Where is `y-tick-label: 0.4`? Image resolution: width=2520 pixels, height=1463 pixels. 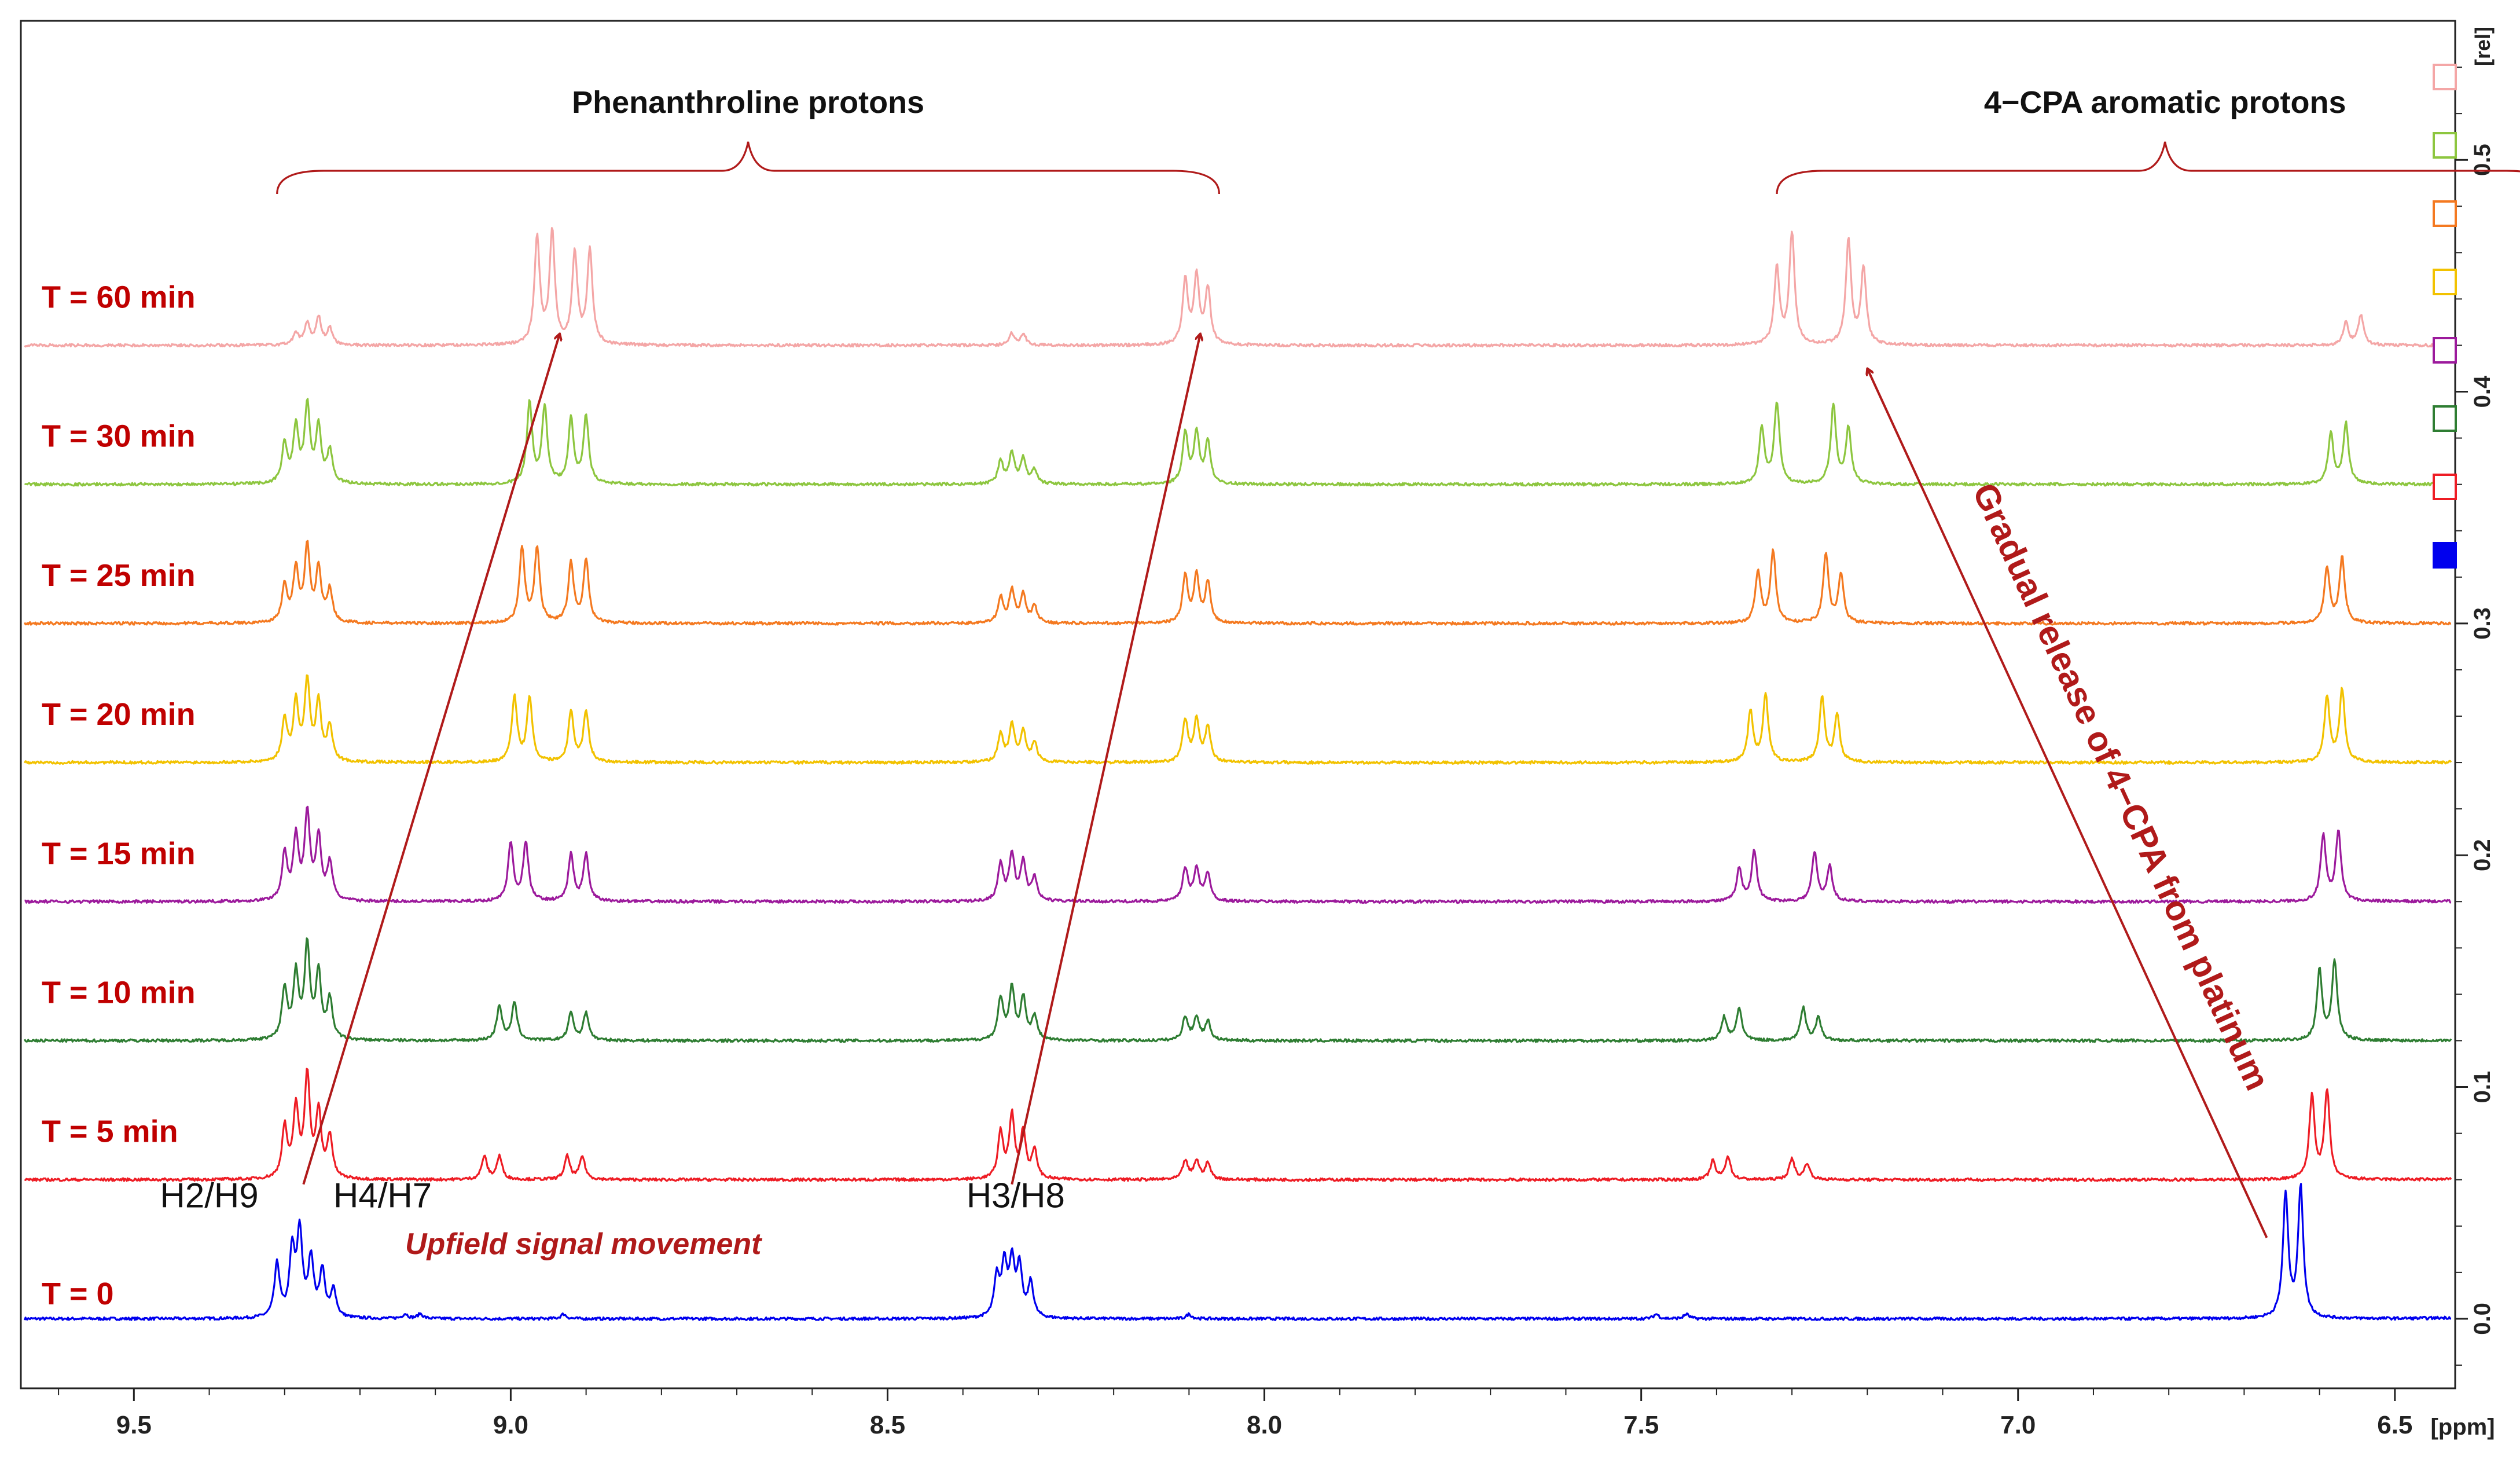 y-tick-label: 0.4 is located at coordinates (2483, 391).